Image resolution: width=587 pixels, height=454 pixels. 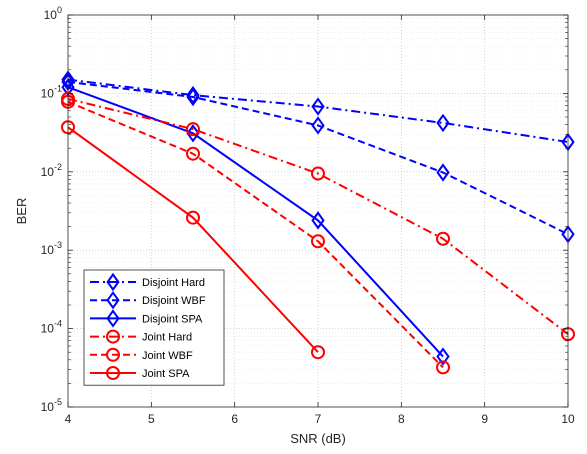 What do you see at coordinates (51, 327) in the screenshot?
I see `y-tick-label: 10⁻⁴` at bounding box center [51, 327].